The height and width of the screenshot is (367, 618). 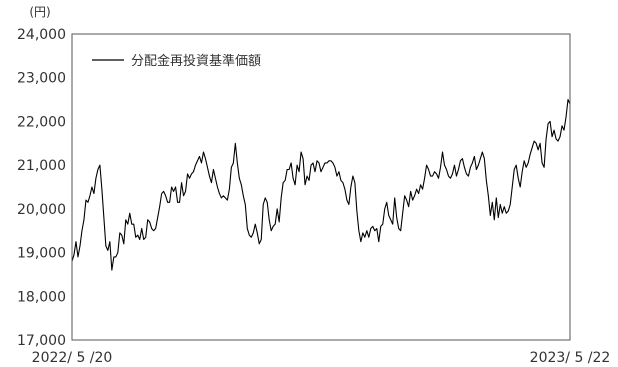 I want to click on legend: 分配金再投資基準価額, so click(x=176, y=61).